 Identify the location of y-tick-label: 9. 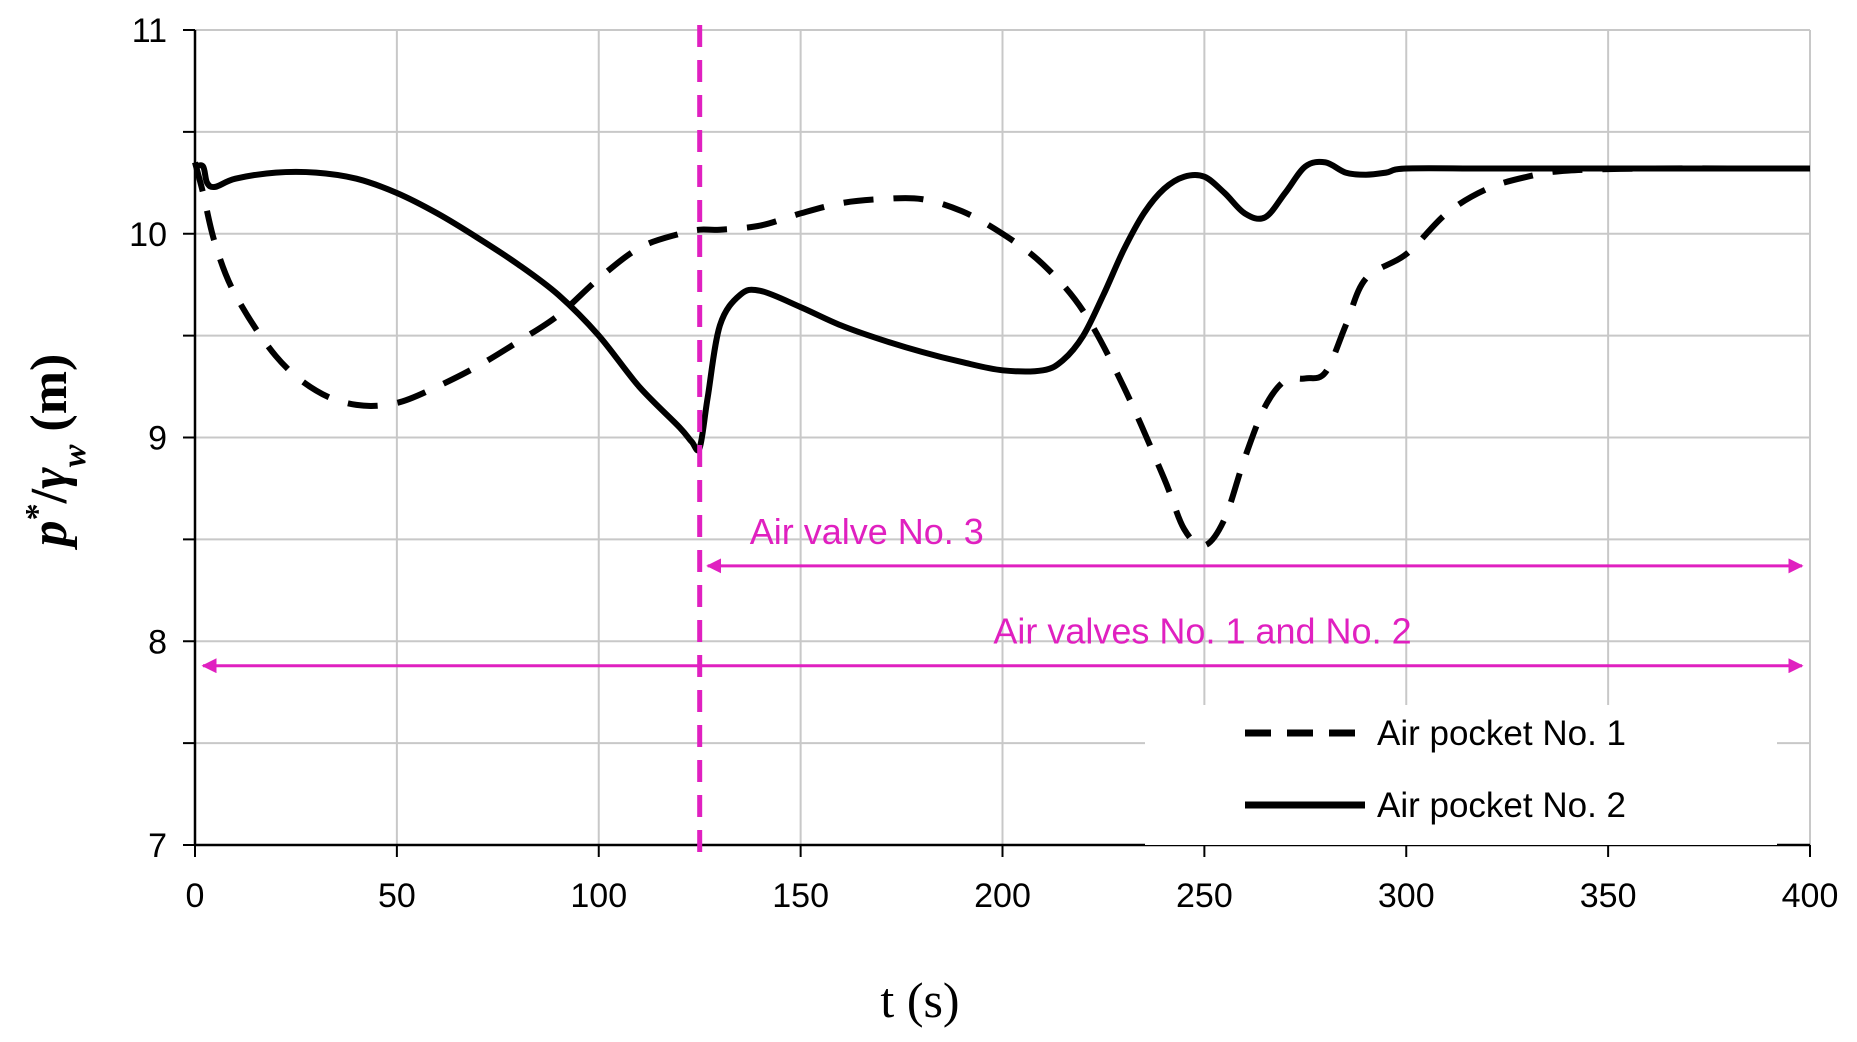
(157, 439).